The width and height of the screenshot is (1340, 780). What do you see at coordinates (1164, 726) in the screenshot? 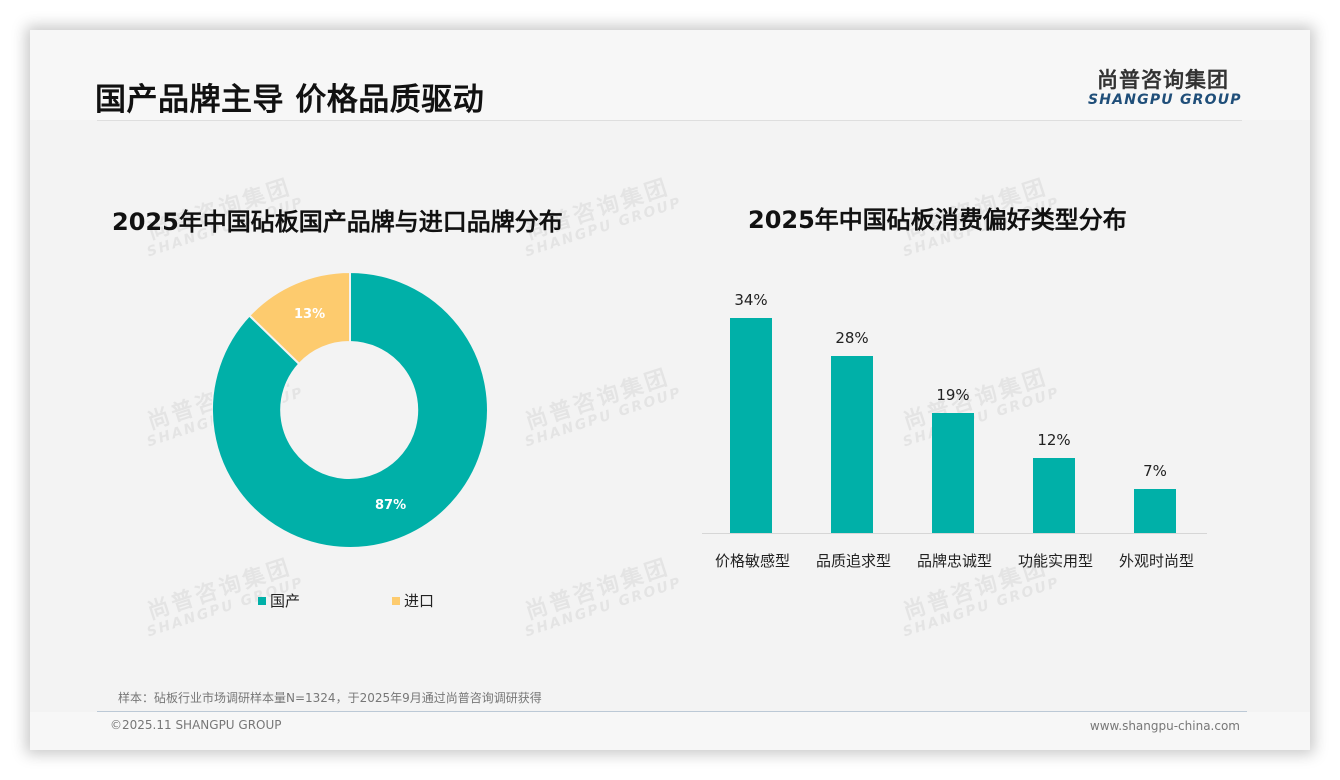
I see `website-link: www.shangpu-china.com` at bounding box center [1164, 726].